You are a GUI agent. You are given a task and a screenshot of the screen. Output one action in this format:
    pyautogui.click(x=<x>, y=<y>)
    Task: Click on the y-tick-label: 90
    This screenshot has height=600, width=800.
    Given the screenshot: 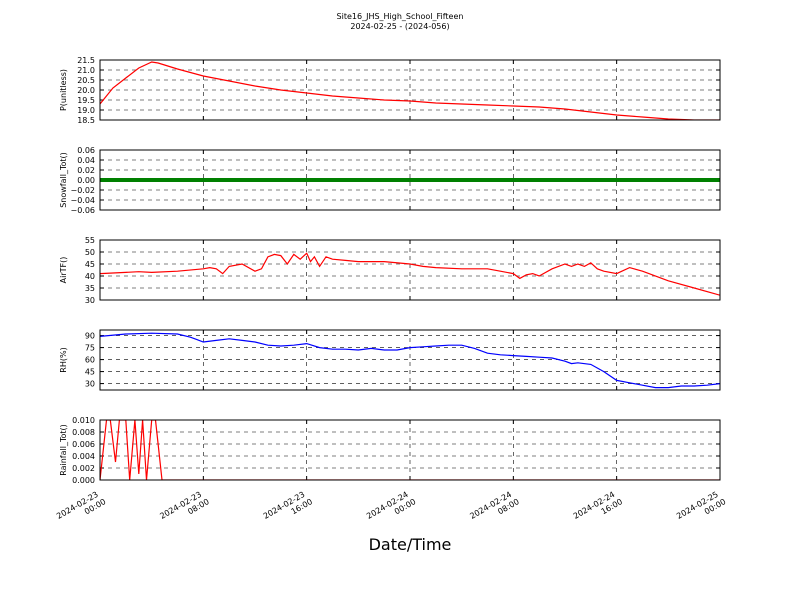 What is the action you would take?
    pyautogui.click(x=90, y=336)
    